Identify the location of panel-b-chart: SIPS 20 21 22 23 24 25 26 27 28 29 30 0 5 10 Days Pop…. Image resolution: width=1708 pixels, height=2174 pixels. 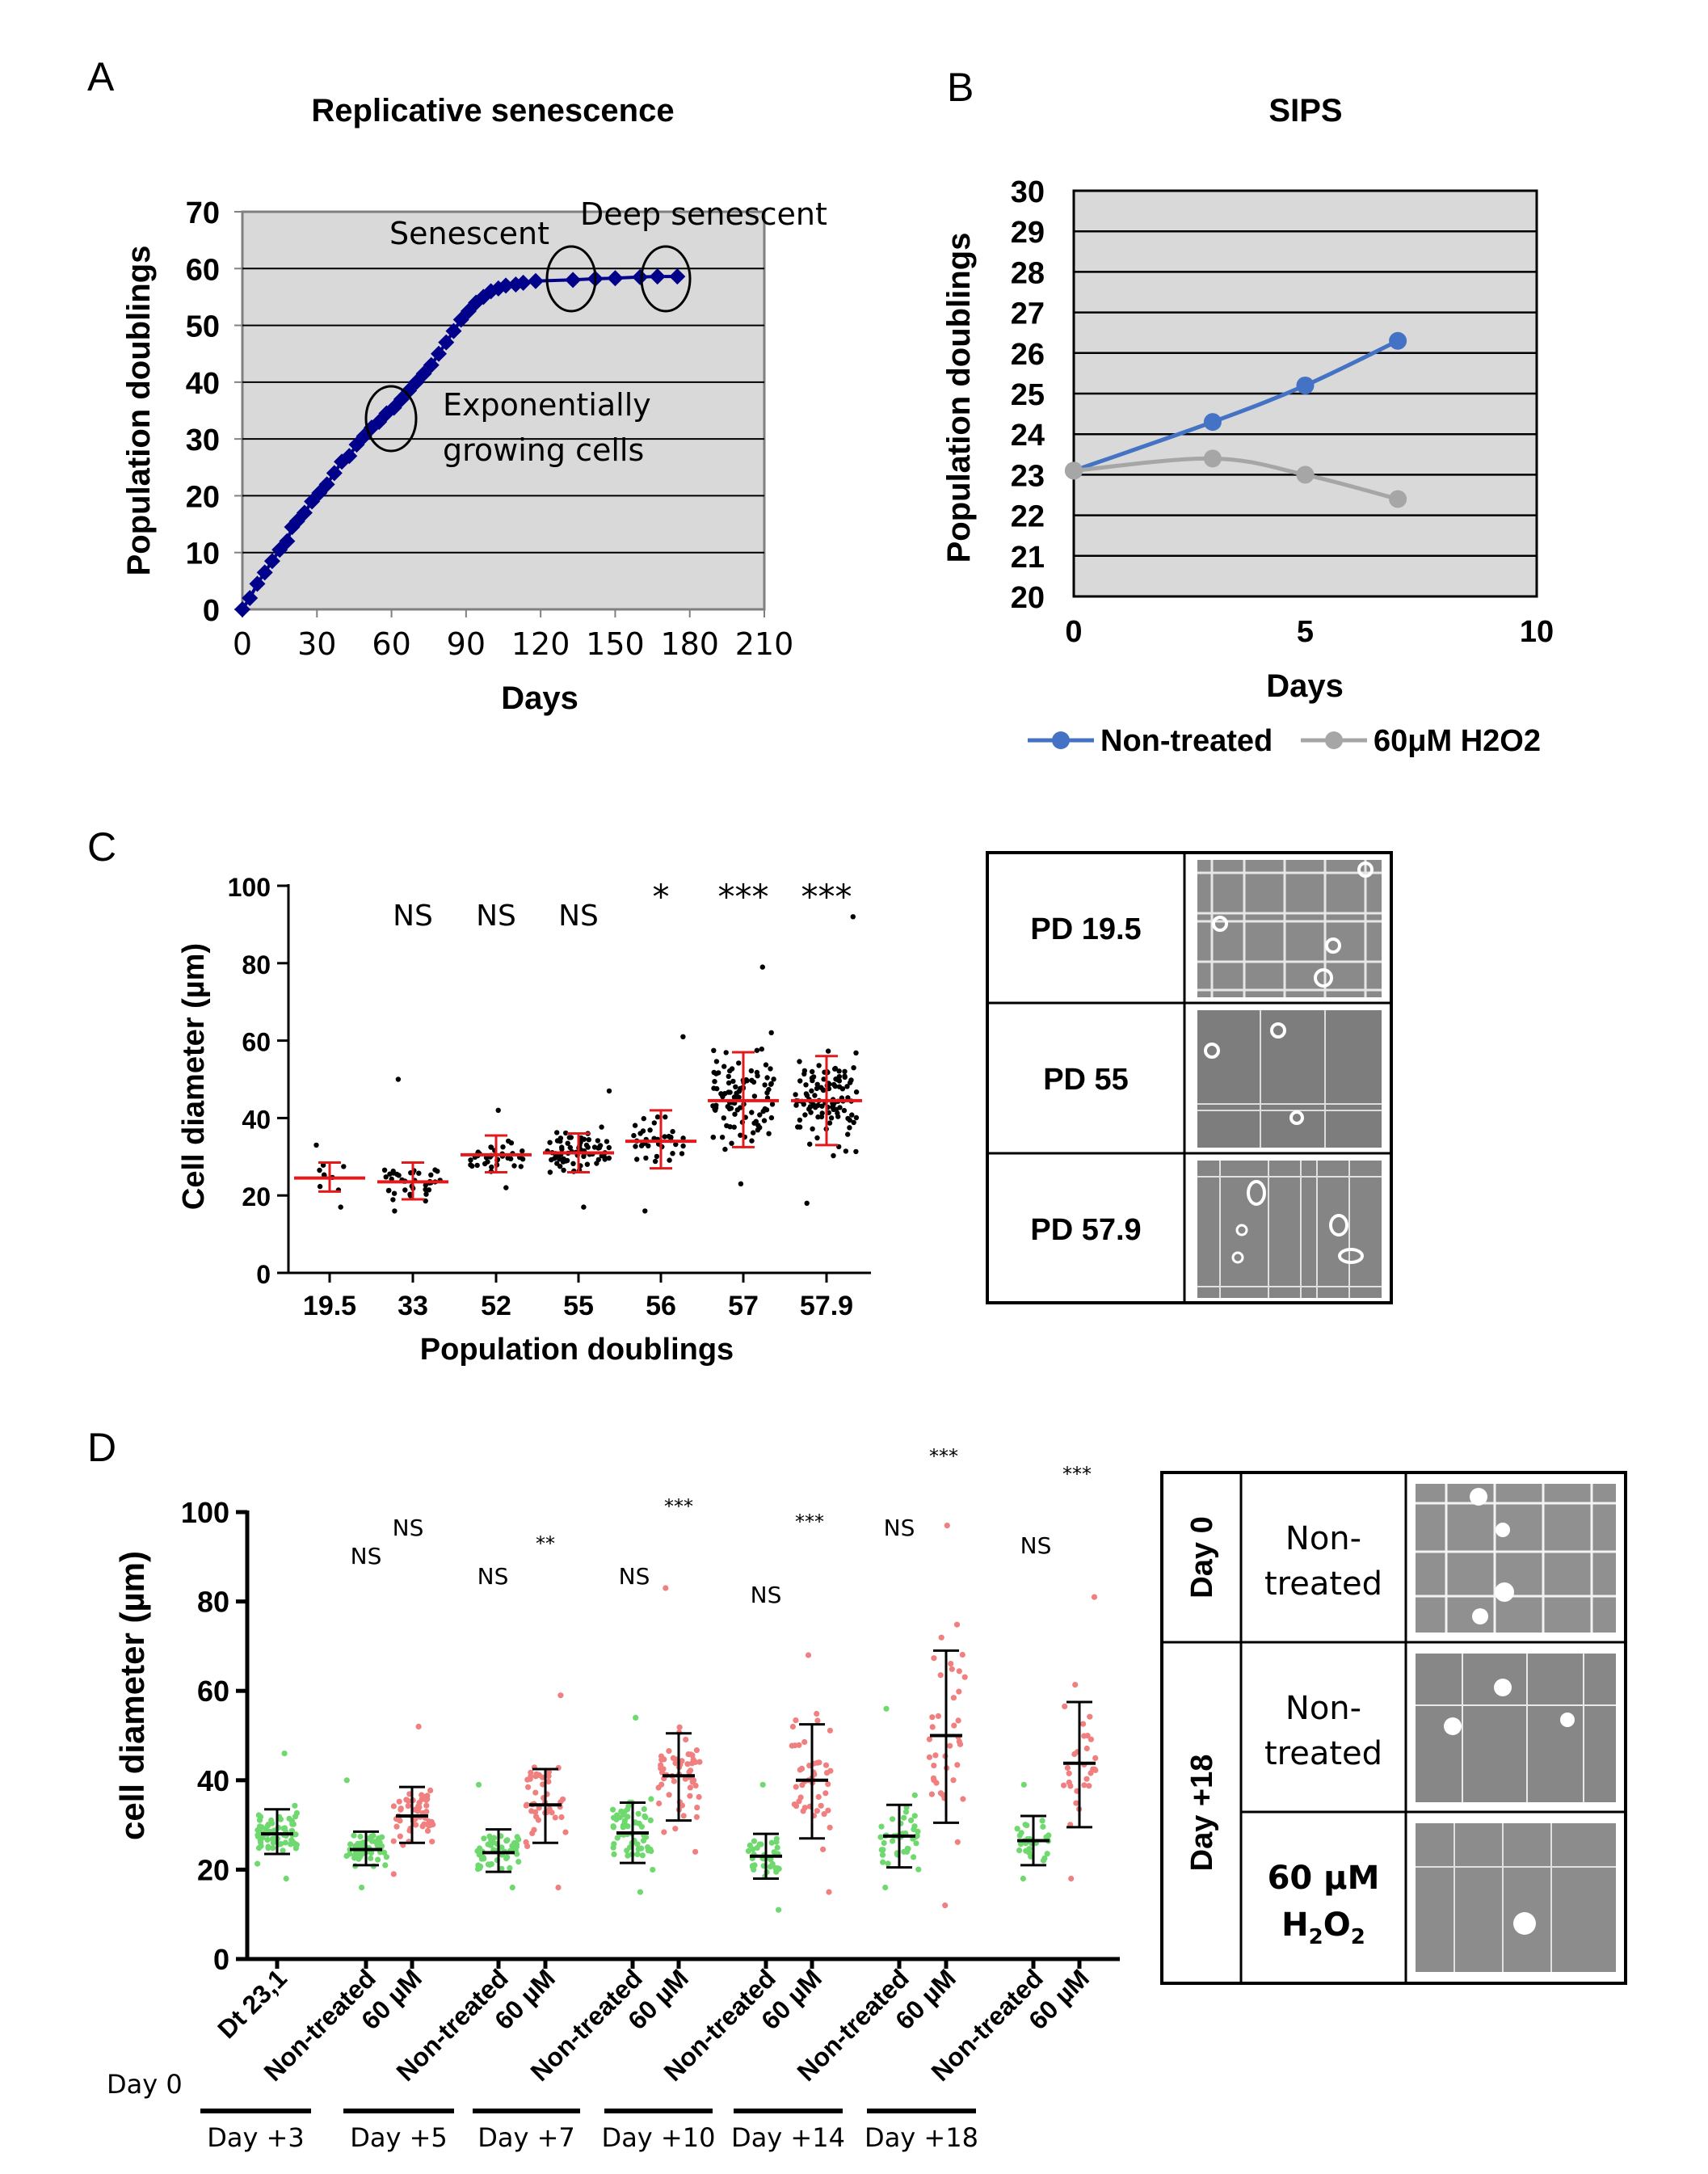
(1247, 425).